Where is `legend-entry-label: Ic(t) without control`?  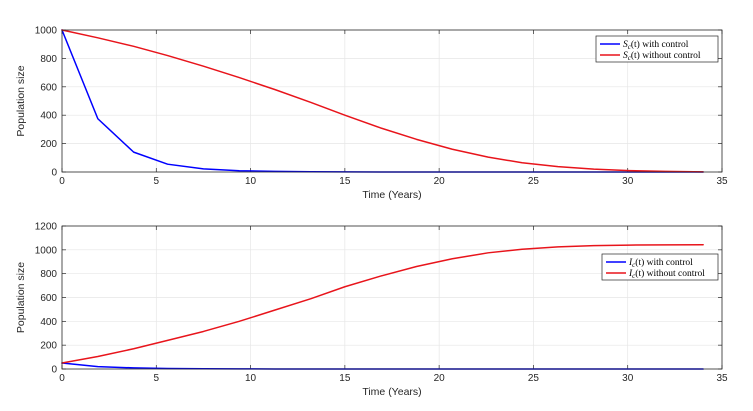 legend-entry-label: Ic(t) without control is located at coordinates (666, 274).